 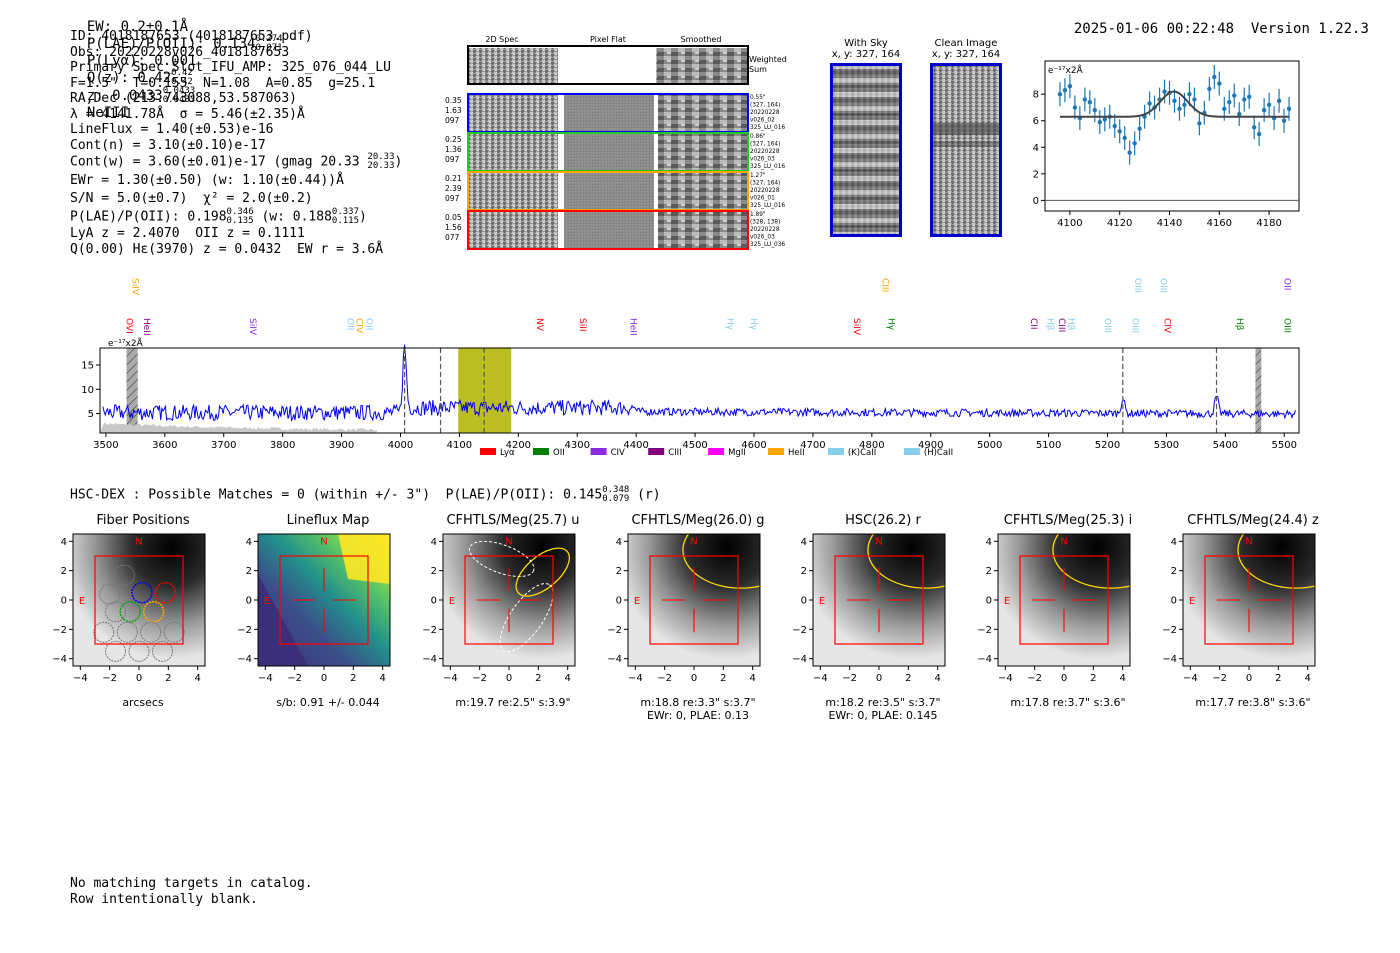 What do you see at coordinates (129, 326) in the screenshot?
I see `spectral-line-label: OVI` at bounding box center [129, 326].